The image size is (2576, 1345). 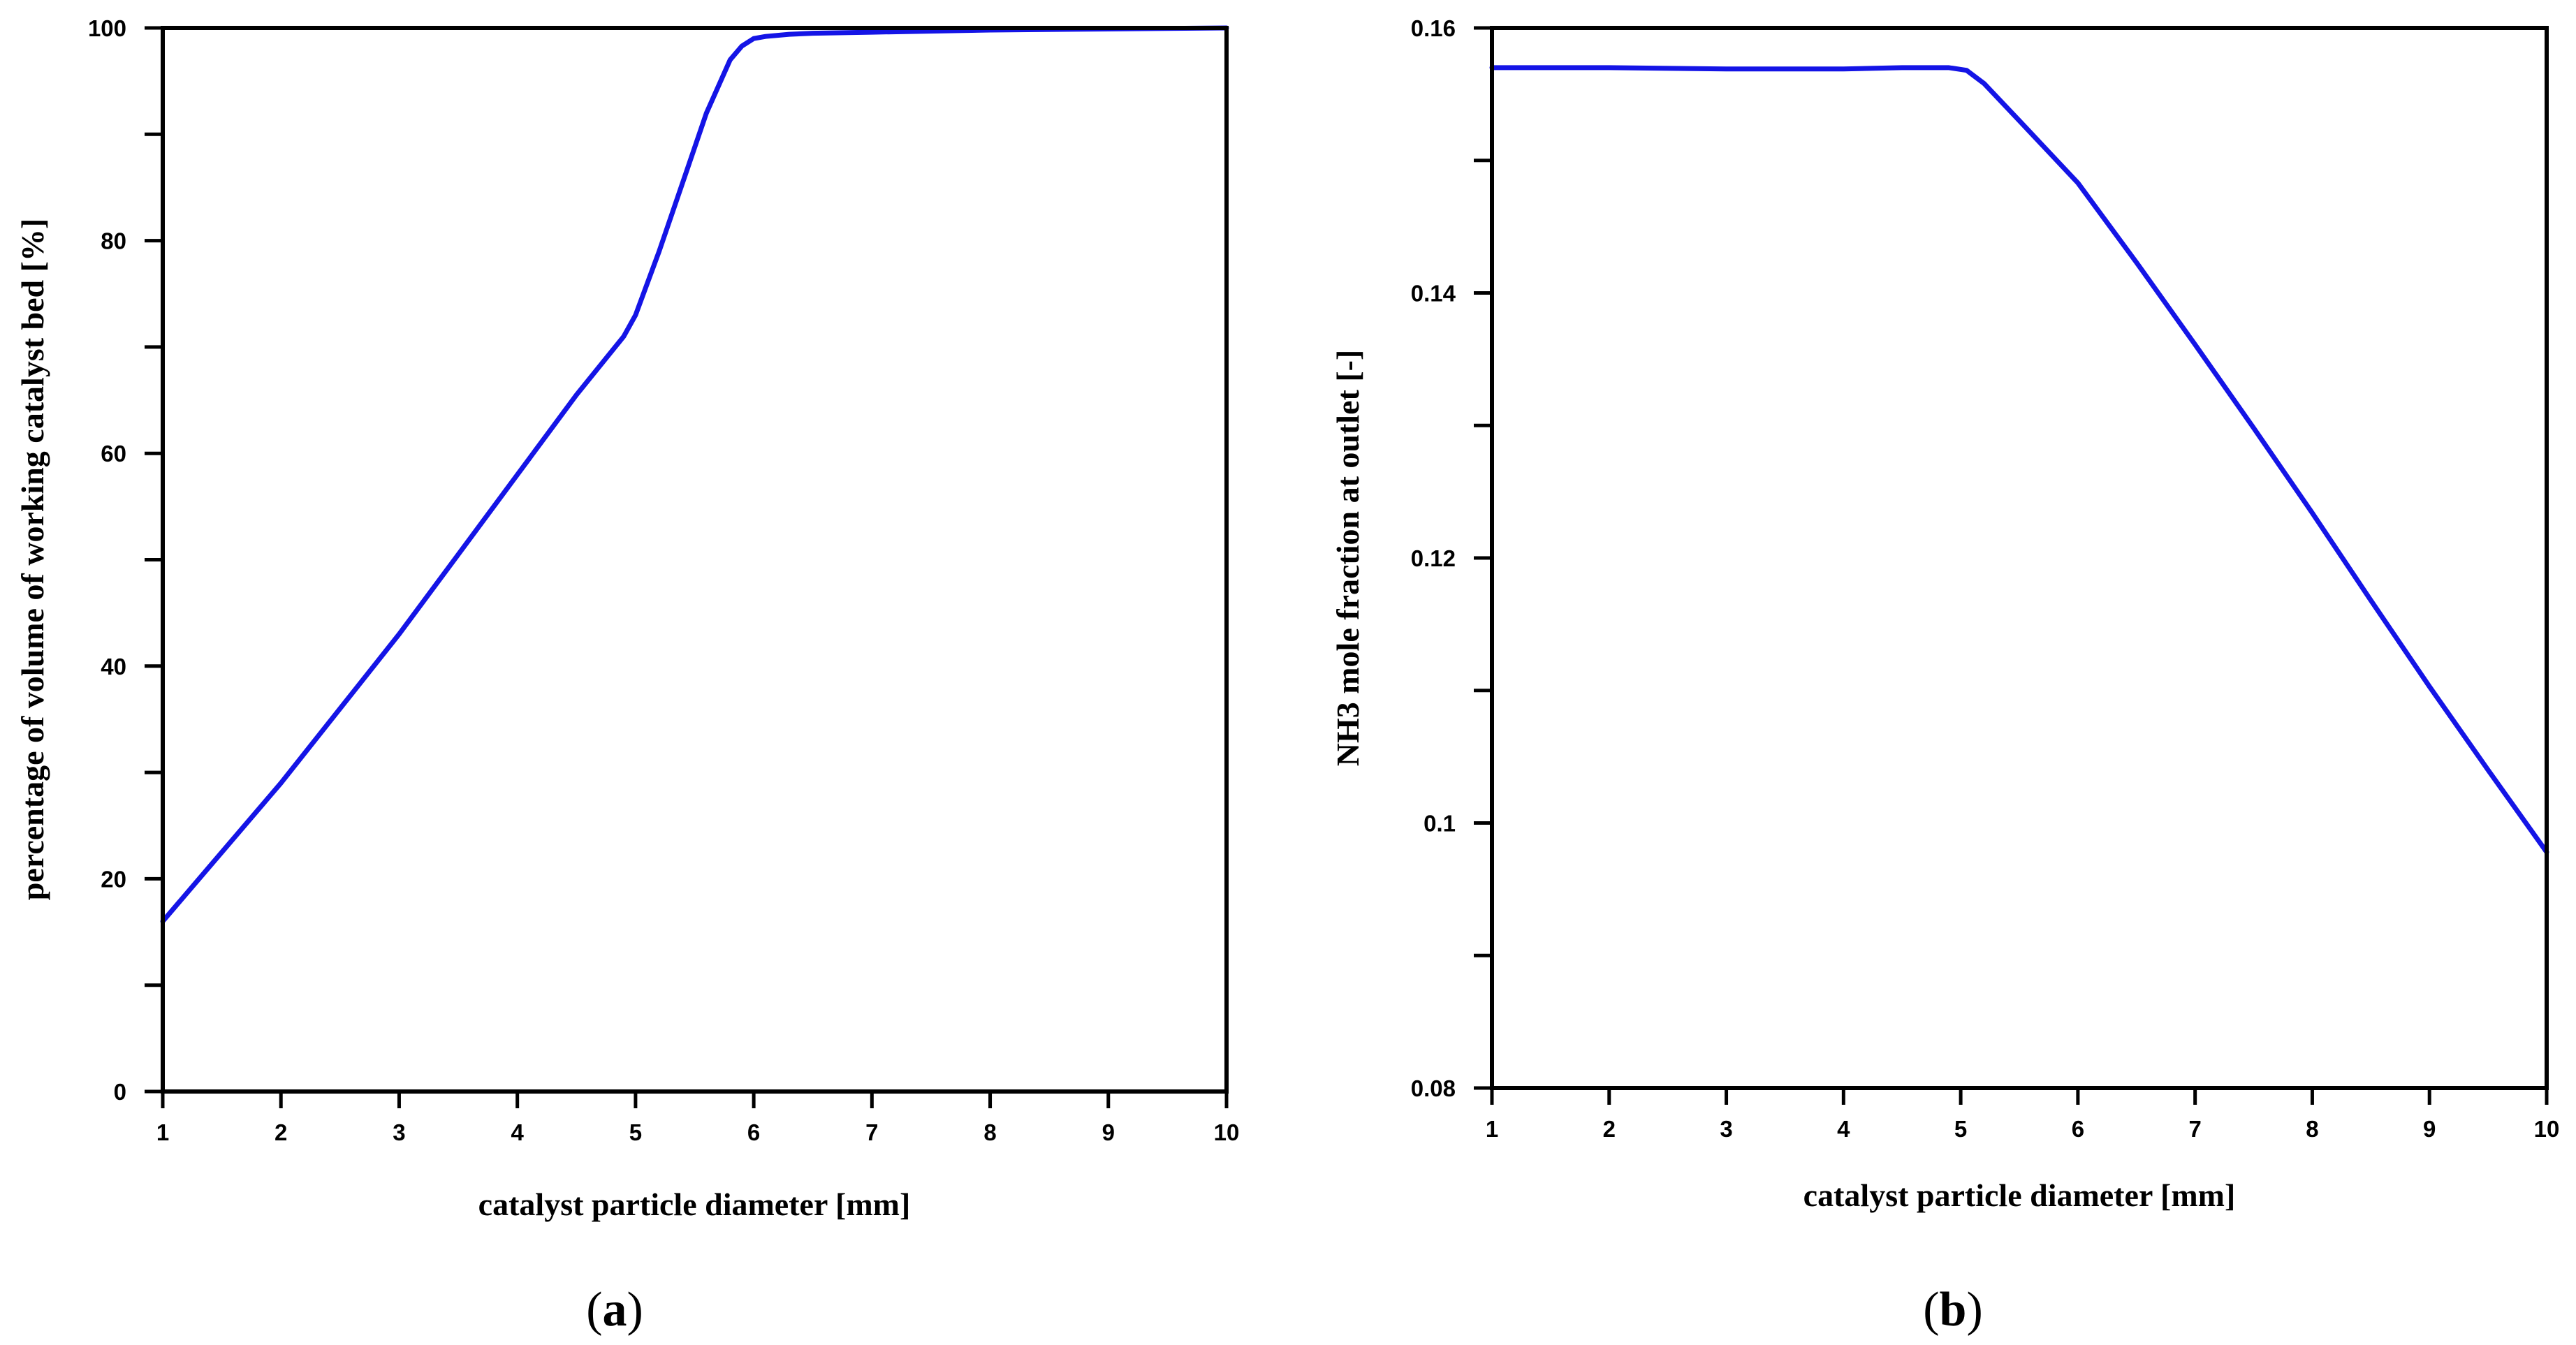 What do you see at coordinates (113, 241) in the screenshot?
I see `y-tick-label: 80` at bounding box center [113, 241].